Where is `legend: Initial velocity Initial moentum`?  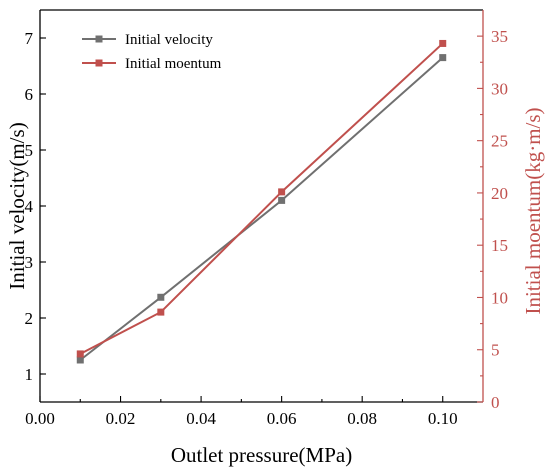
legend: Initial velocity Initial moentum is located at coordinates (152, 52).